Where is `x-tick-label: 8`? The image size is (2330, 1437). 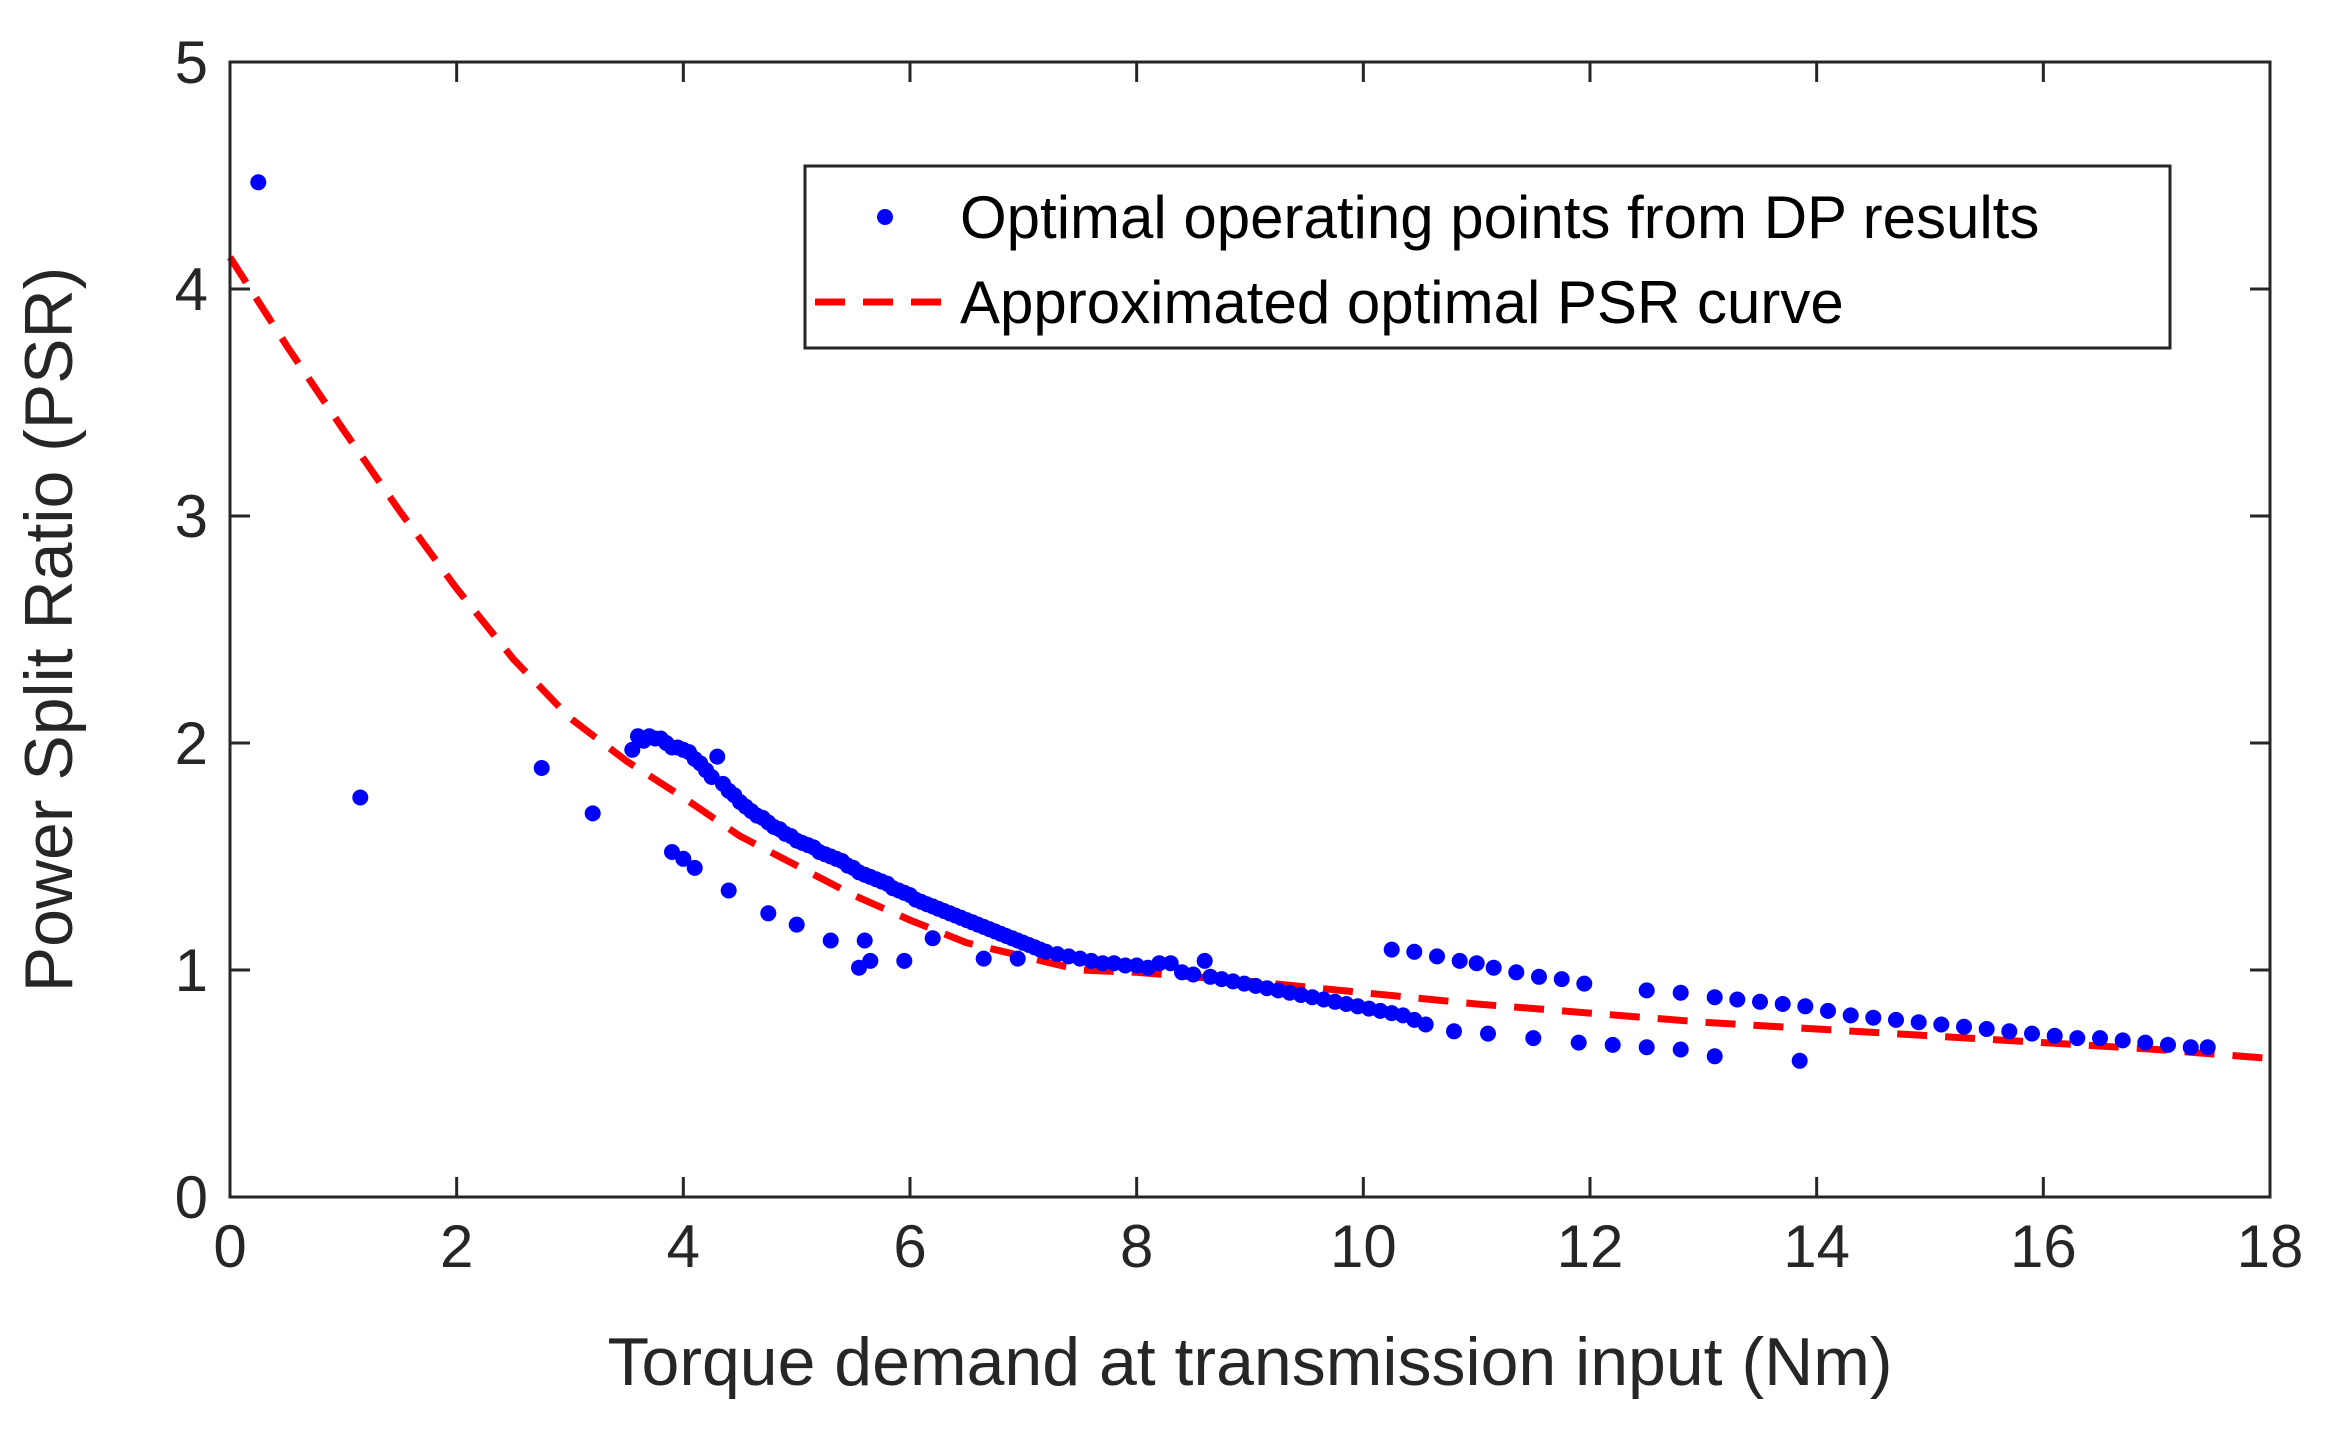 x-tick-label: 8 is located at coordinates (1136, 1246).